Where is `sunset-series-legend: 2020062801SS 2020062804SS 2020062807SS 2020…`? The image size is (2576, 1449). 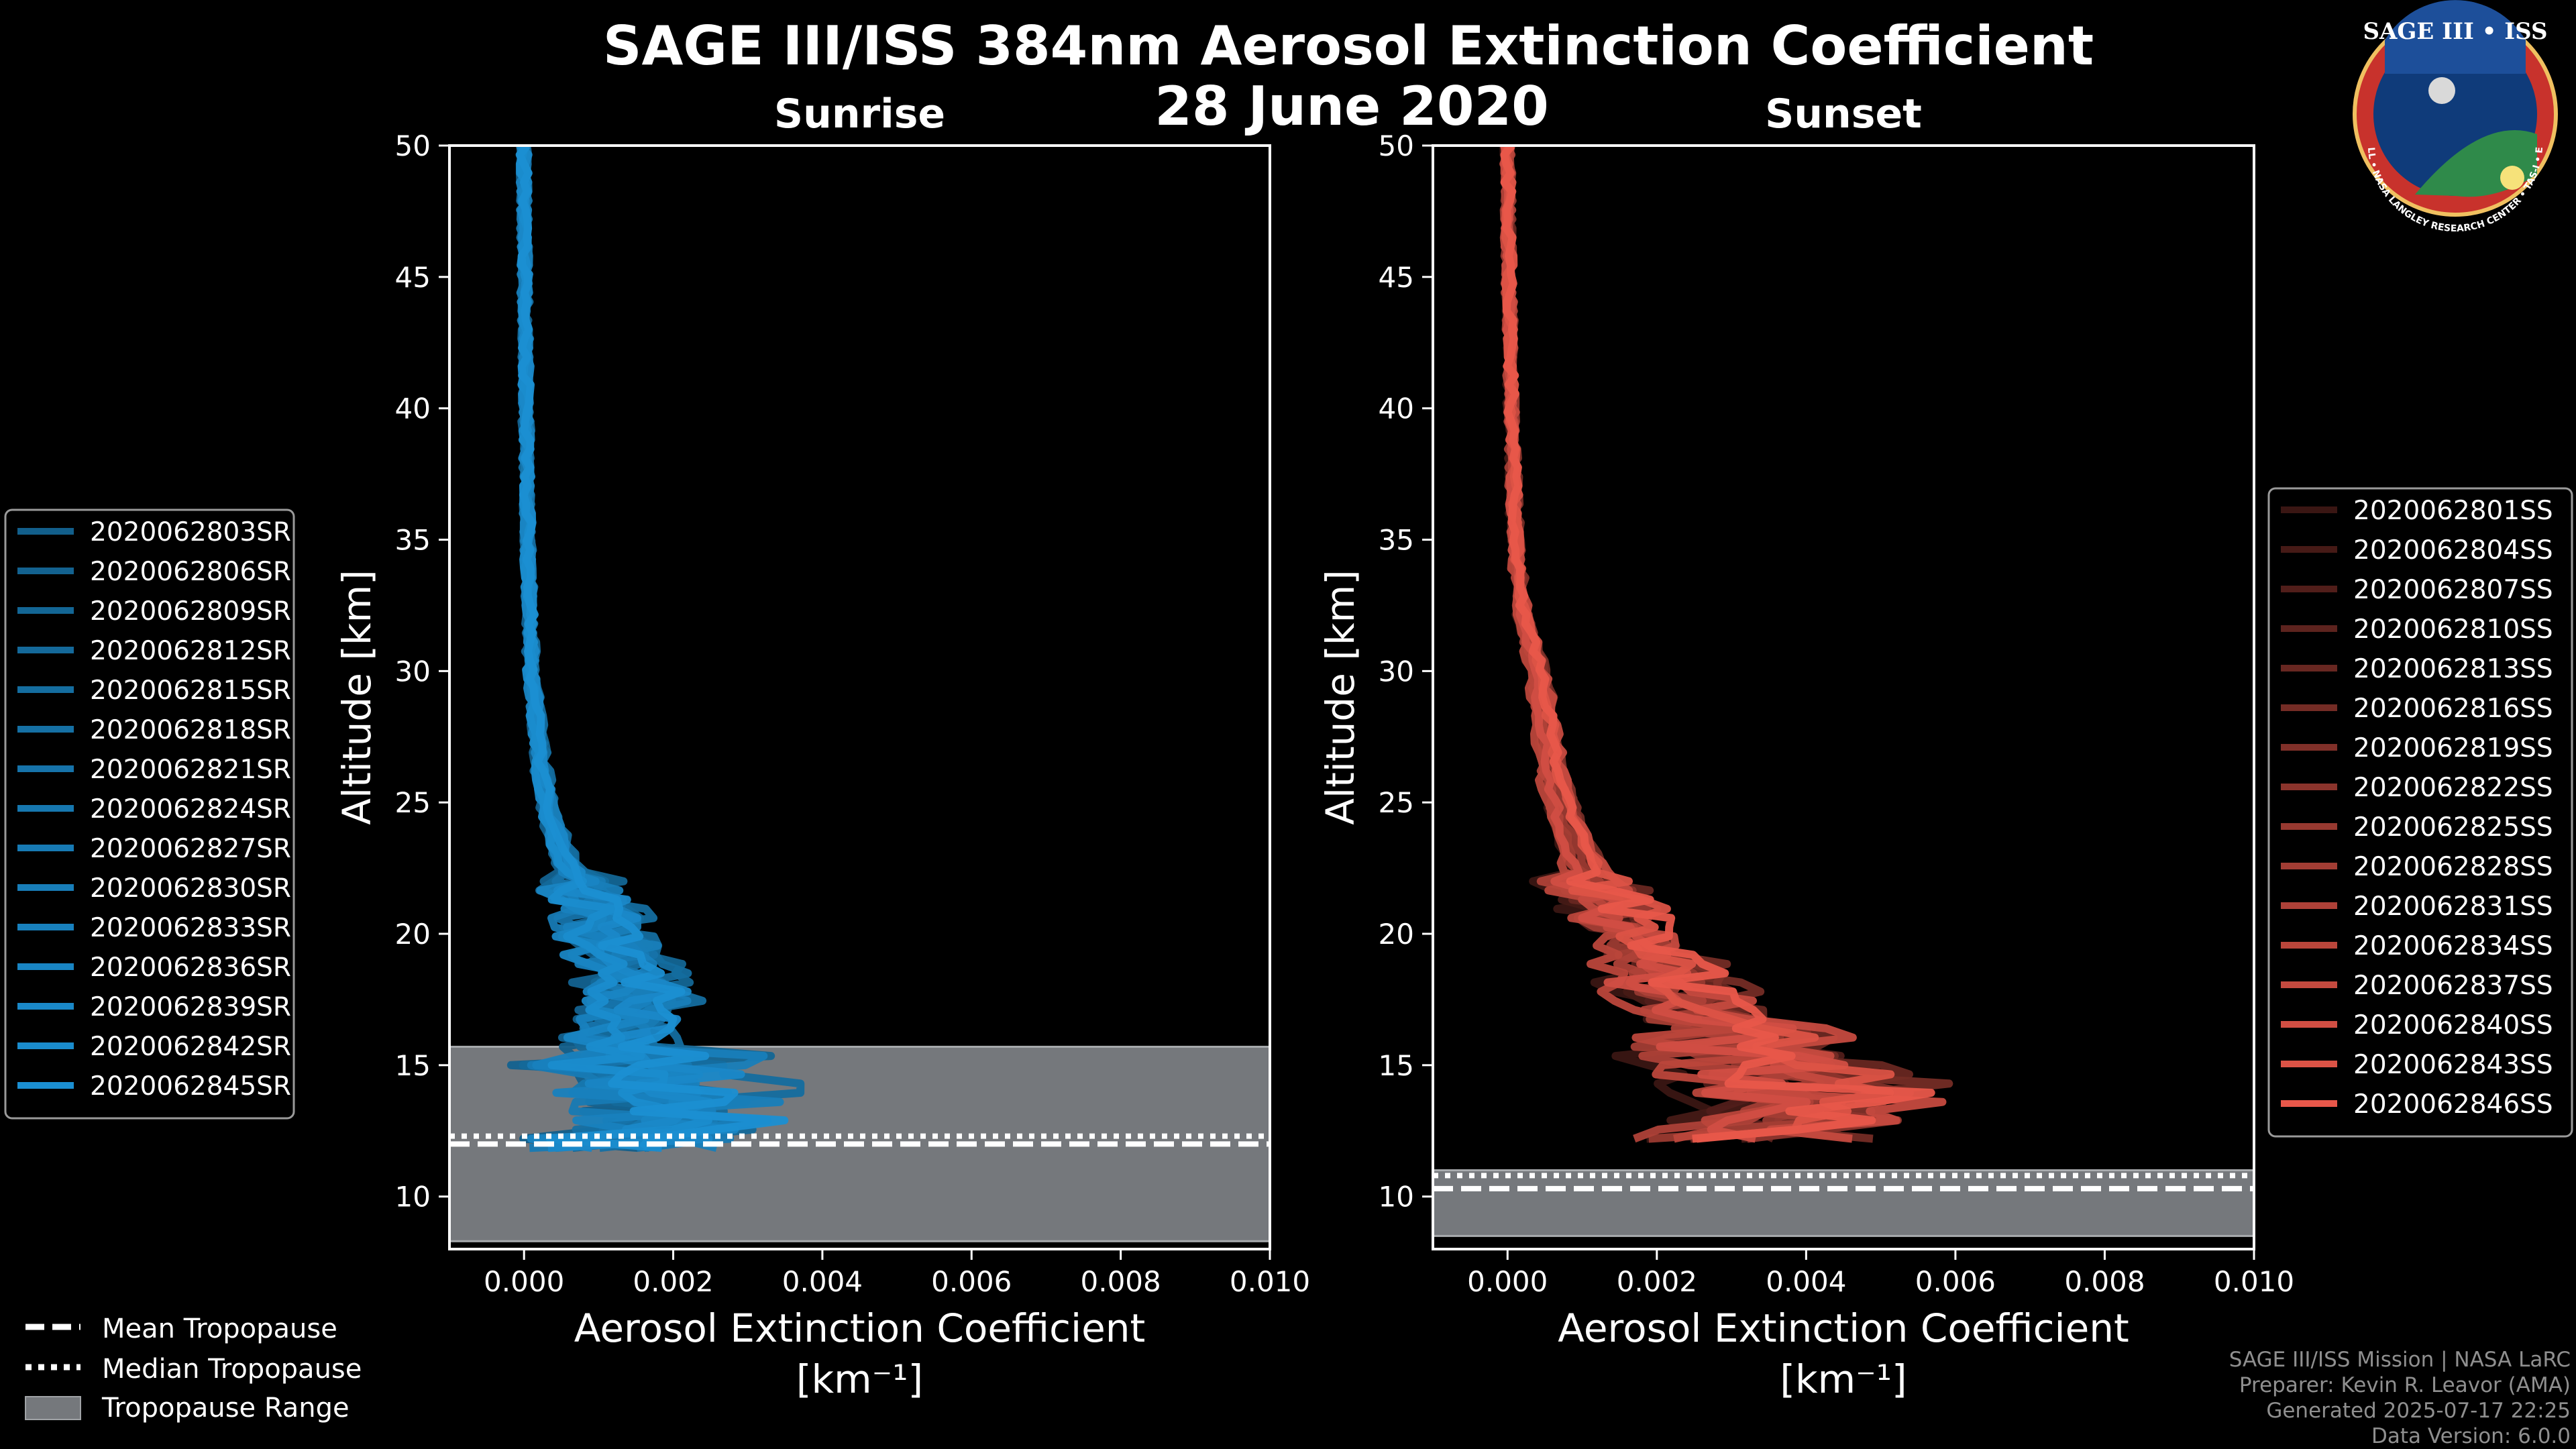
sunset-series-legend: 2020062801SS 2020062804SS 2020062807SS 2020… is located at coordinates (2420, 812).